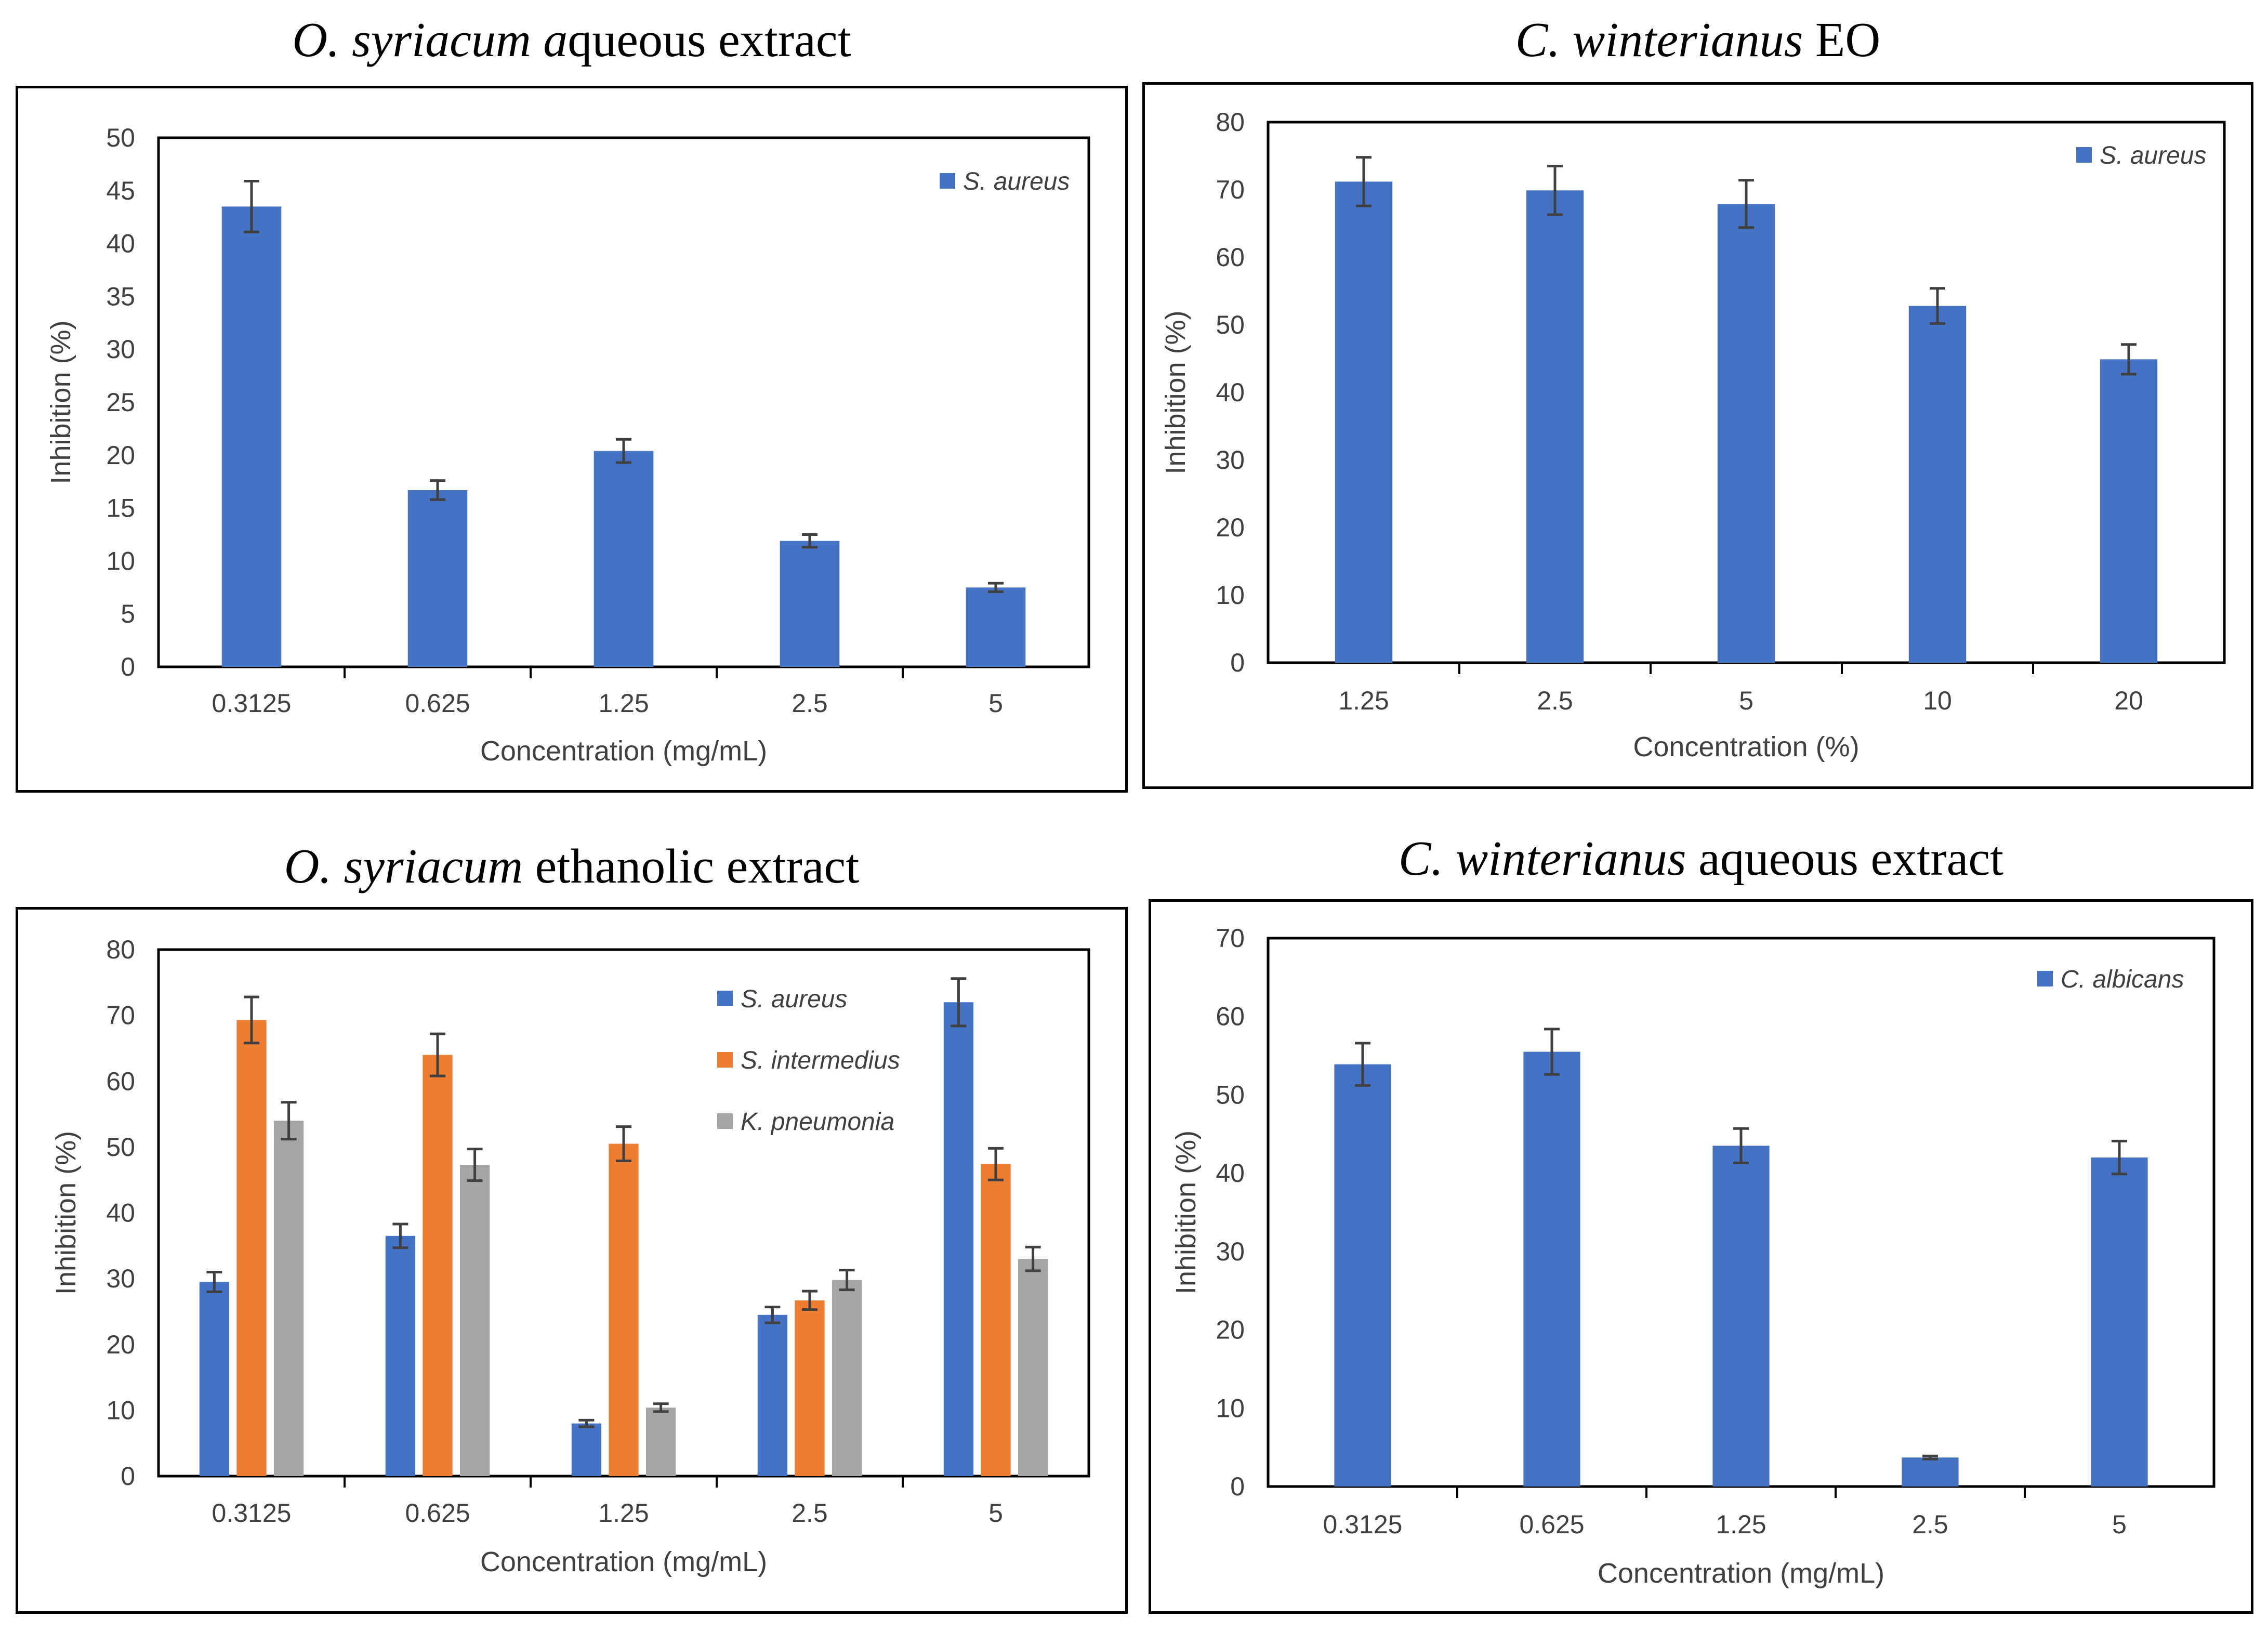  I want to click on chart-title: O. syriacum ethanolic extract, so click(572, 866).